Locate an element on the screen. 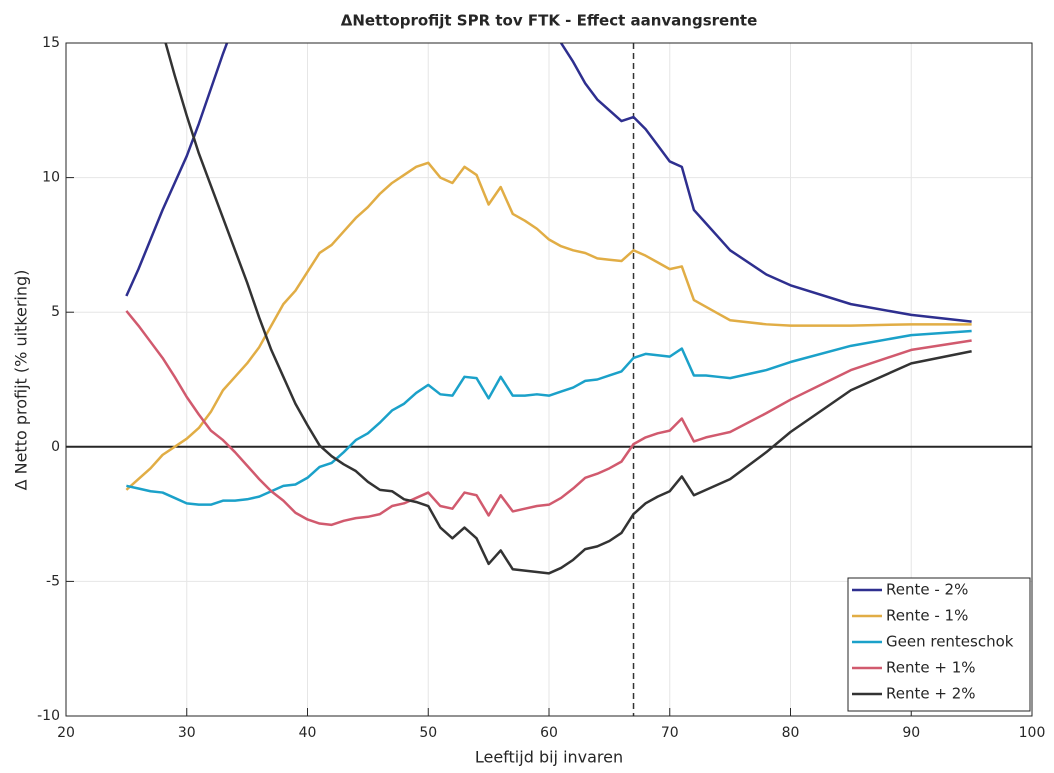  y-tick-label: 0 is located at coordinates (55, 447).